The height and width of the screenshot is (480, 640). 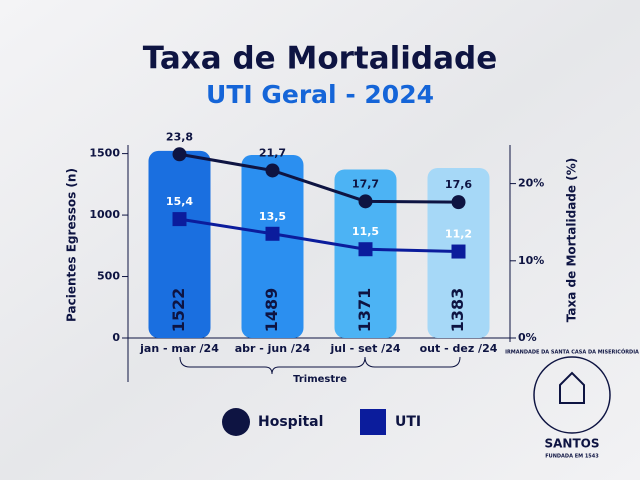 I want to click on logo-arc: IRMANDADE DA SANTA CASA DA MISERICÓRDIA, so click(x=572, y=352).